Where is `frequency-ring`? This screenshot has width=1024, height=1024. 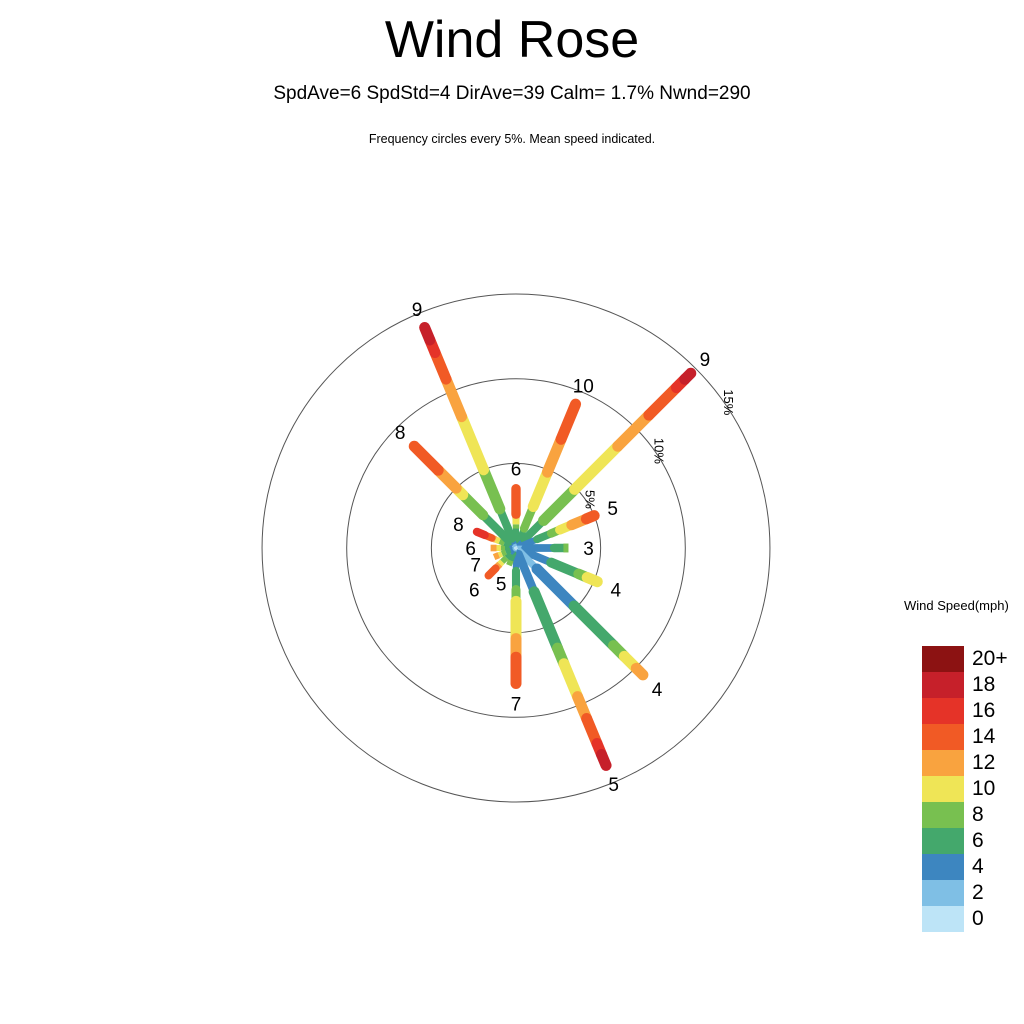 frequency-ring is located at coordinates (516, 548).